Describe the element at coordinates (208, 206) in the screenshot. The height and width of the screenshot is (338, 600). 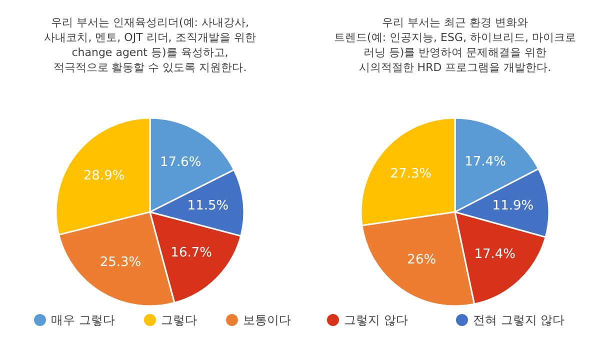
I see `data-label: 11.5%` at that location.